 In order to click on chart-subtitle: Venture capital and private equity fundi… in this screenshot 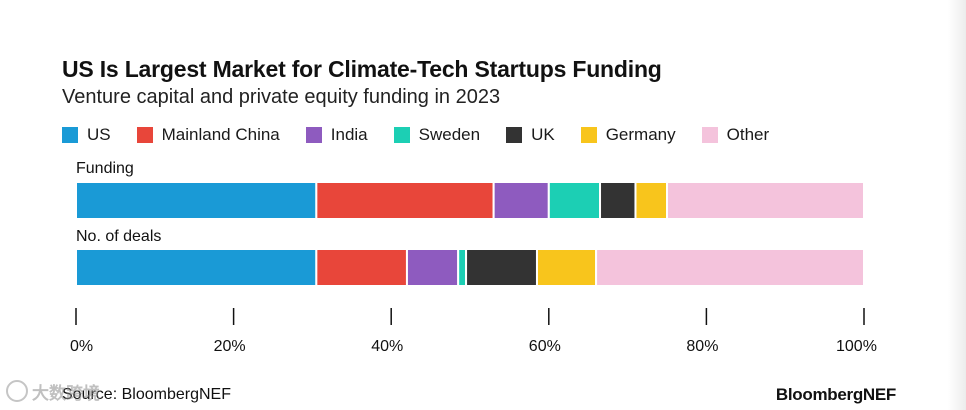, I will do `click(281, 97)`.